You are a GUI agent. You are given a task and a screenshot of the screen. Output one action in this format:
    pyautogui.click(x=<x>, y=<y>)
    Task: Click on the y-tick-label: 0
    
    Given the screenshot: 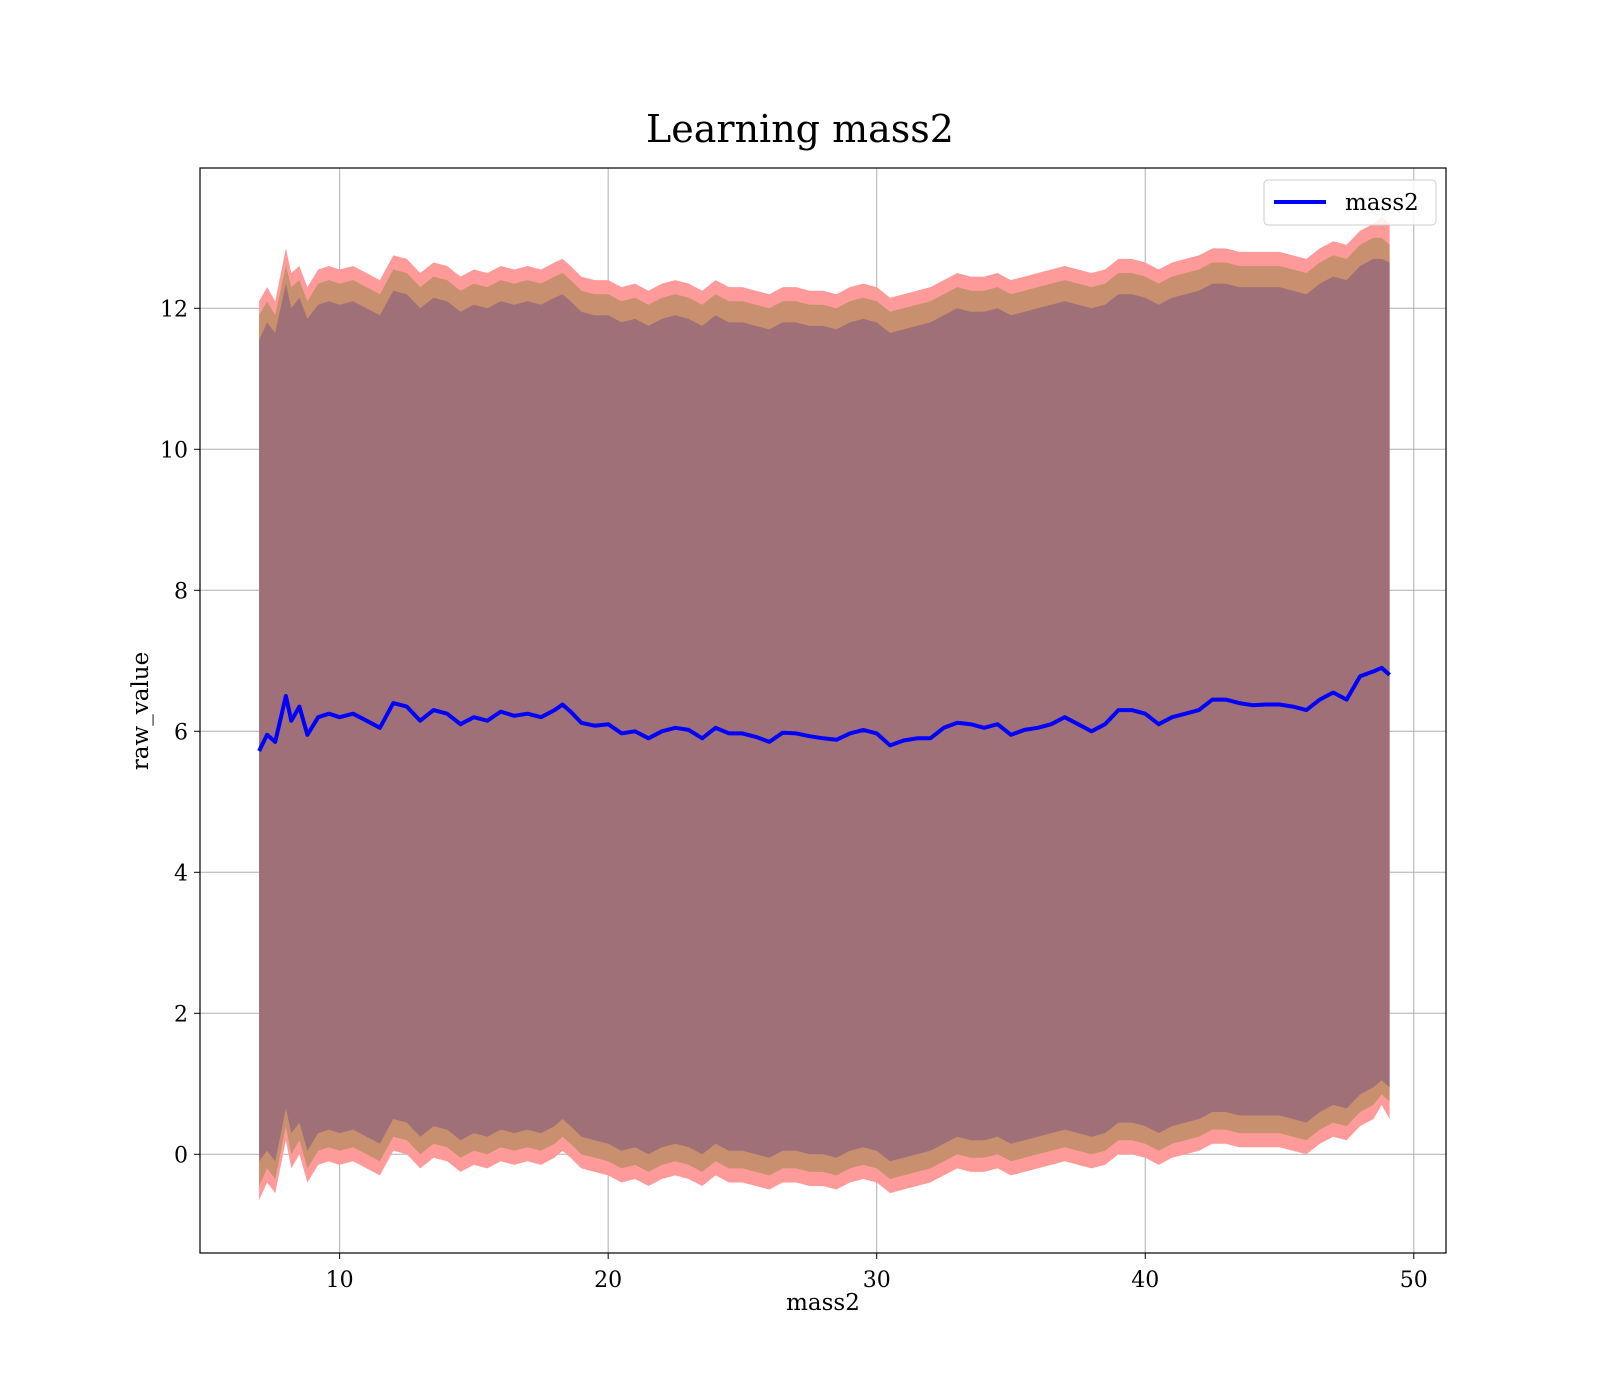 What is the action you would take?
    pyautogui.click(x=181, y=1155)
    